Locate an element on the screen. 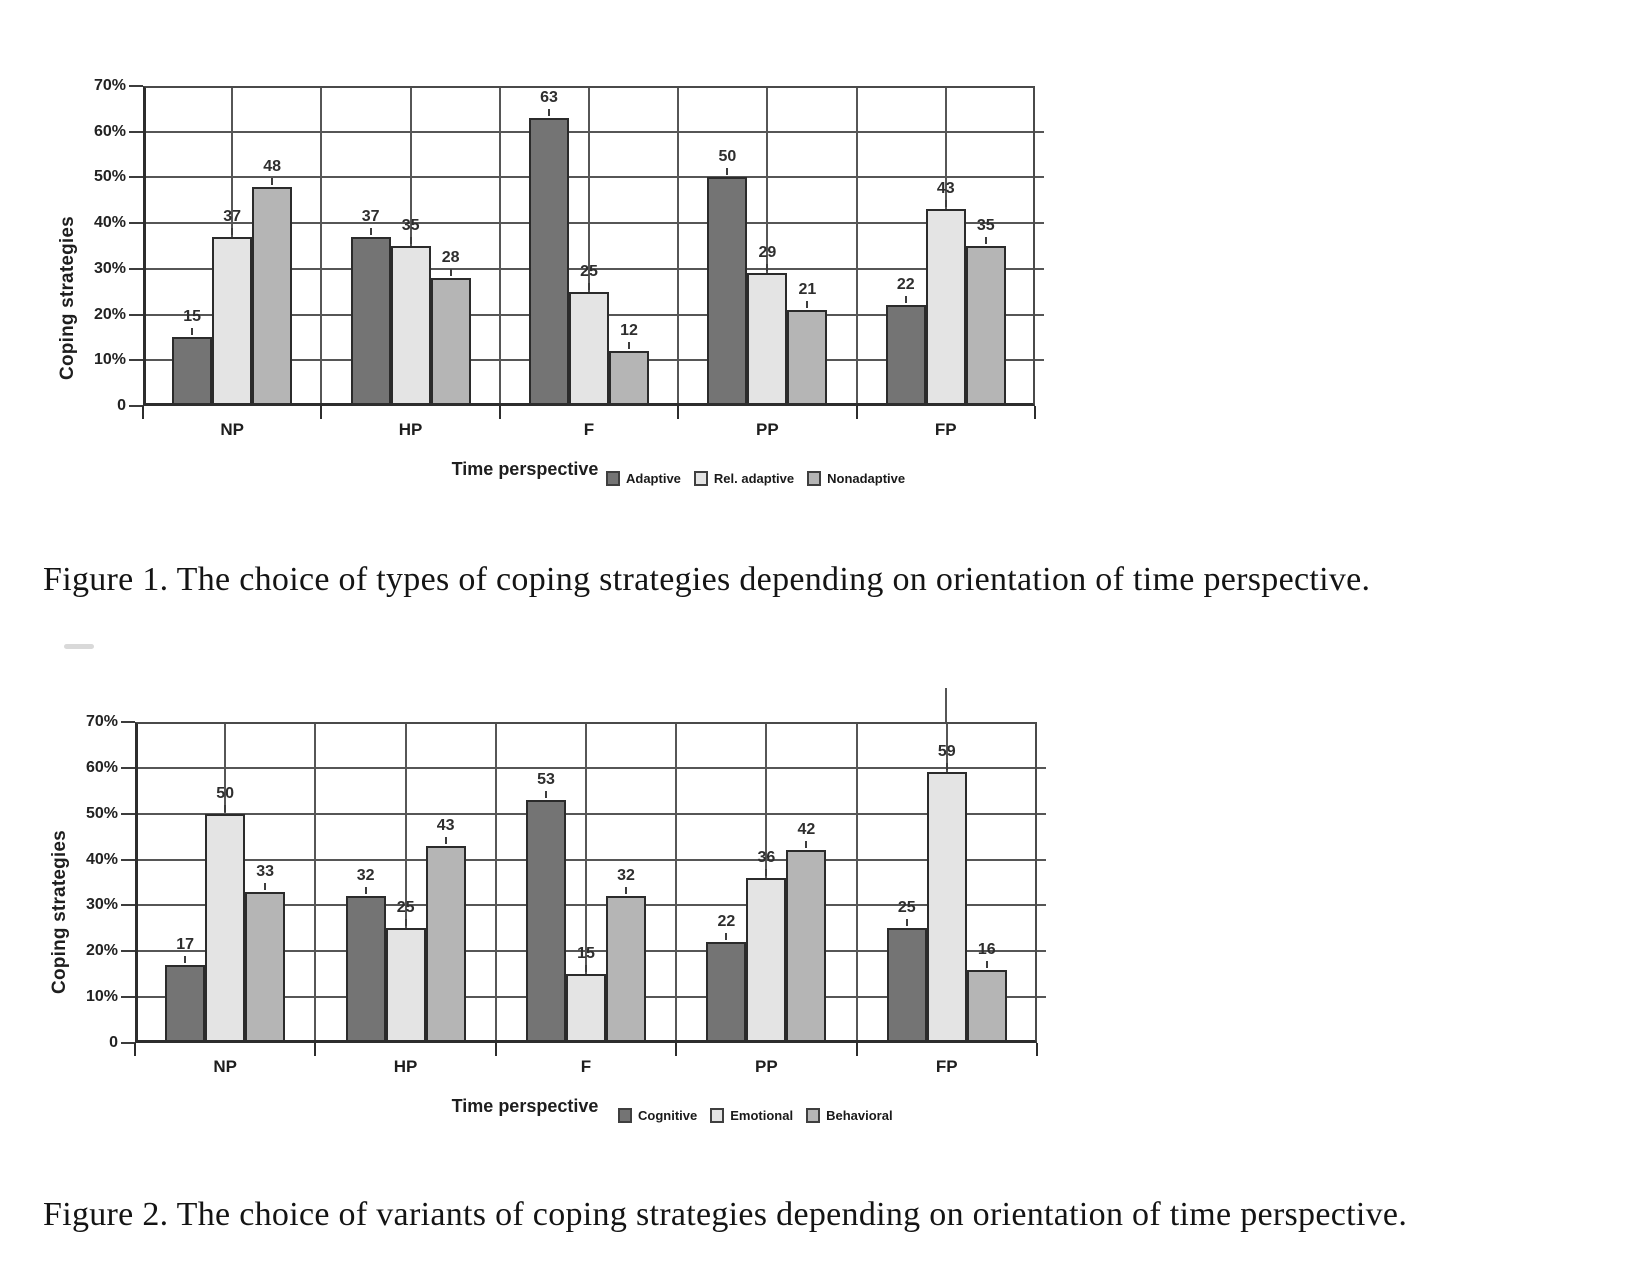 The image size is (1652, 1284). bar-value-tick-adaptive-f is located at coordinates (549, 112).